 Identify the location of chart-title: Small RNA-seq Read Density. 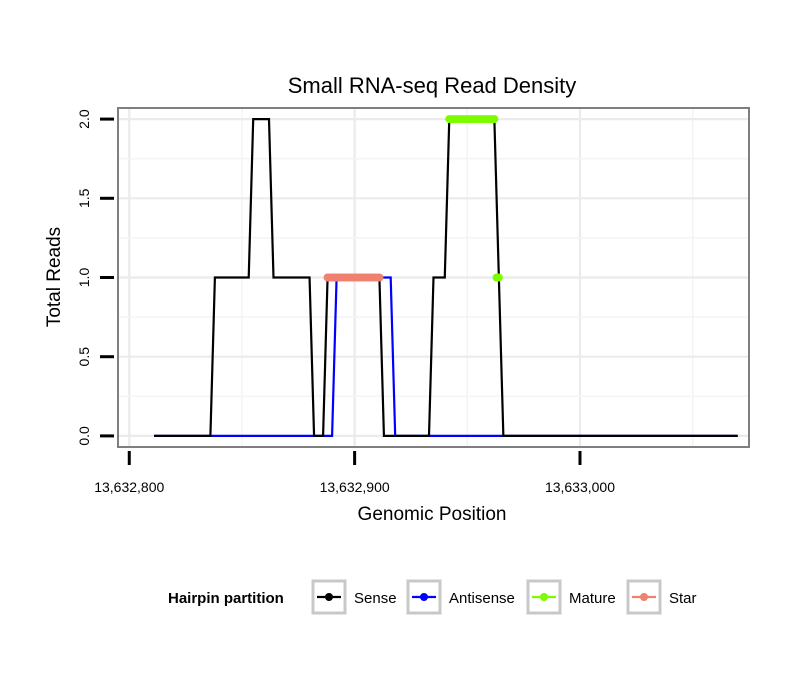
(432, 85).